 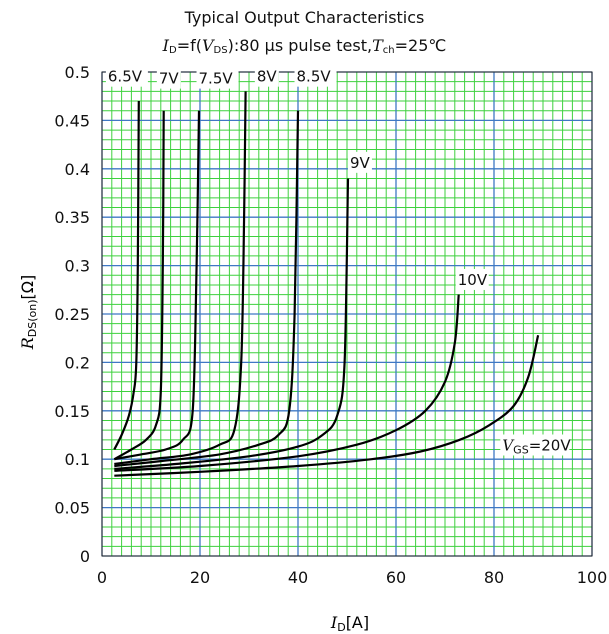 I want to click on y-tick-label: 0.1, so click(x=77, y=459).